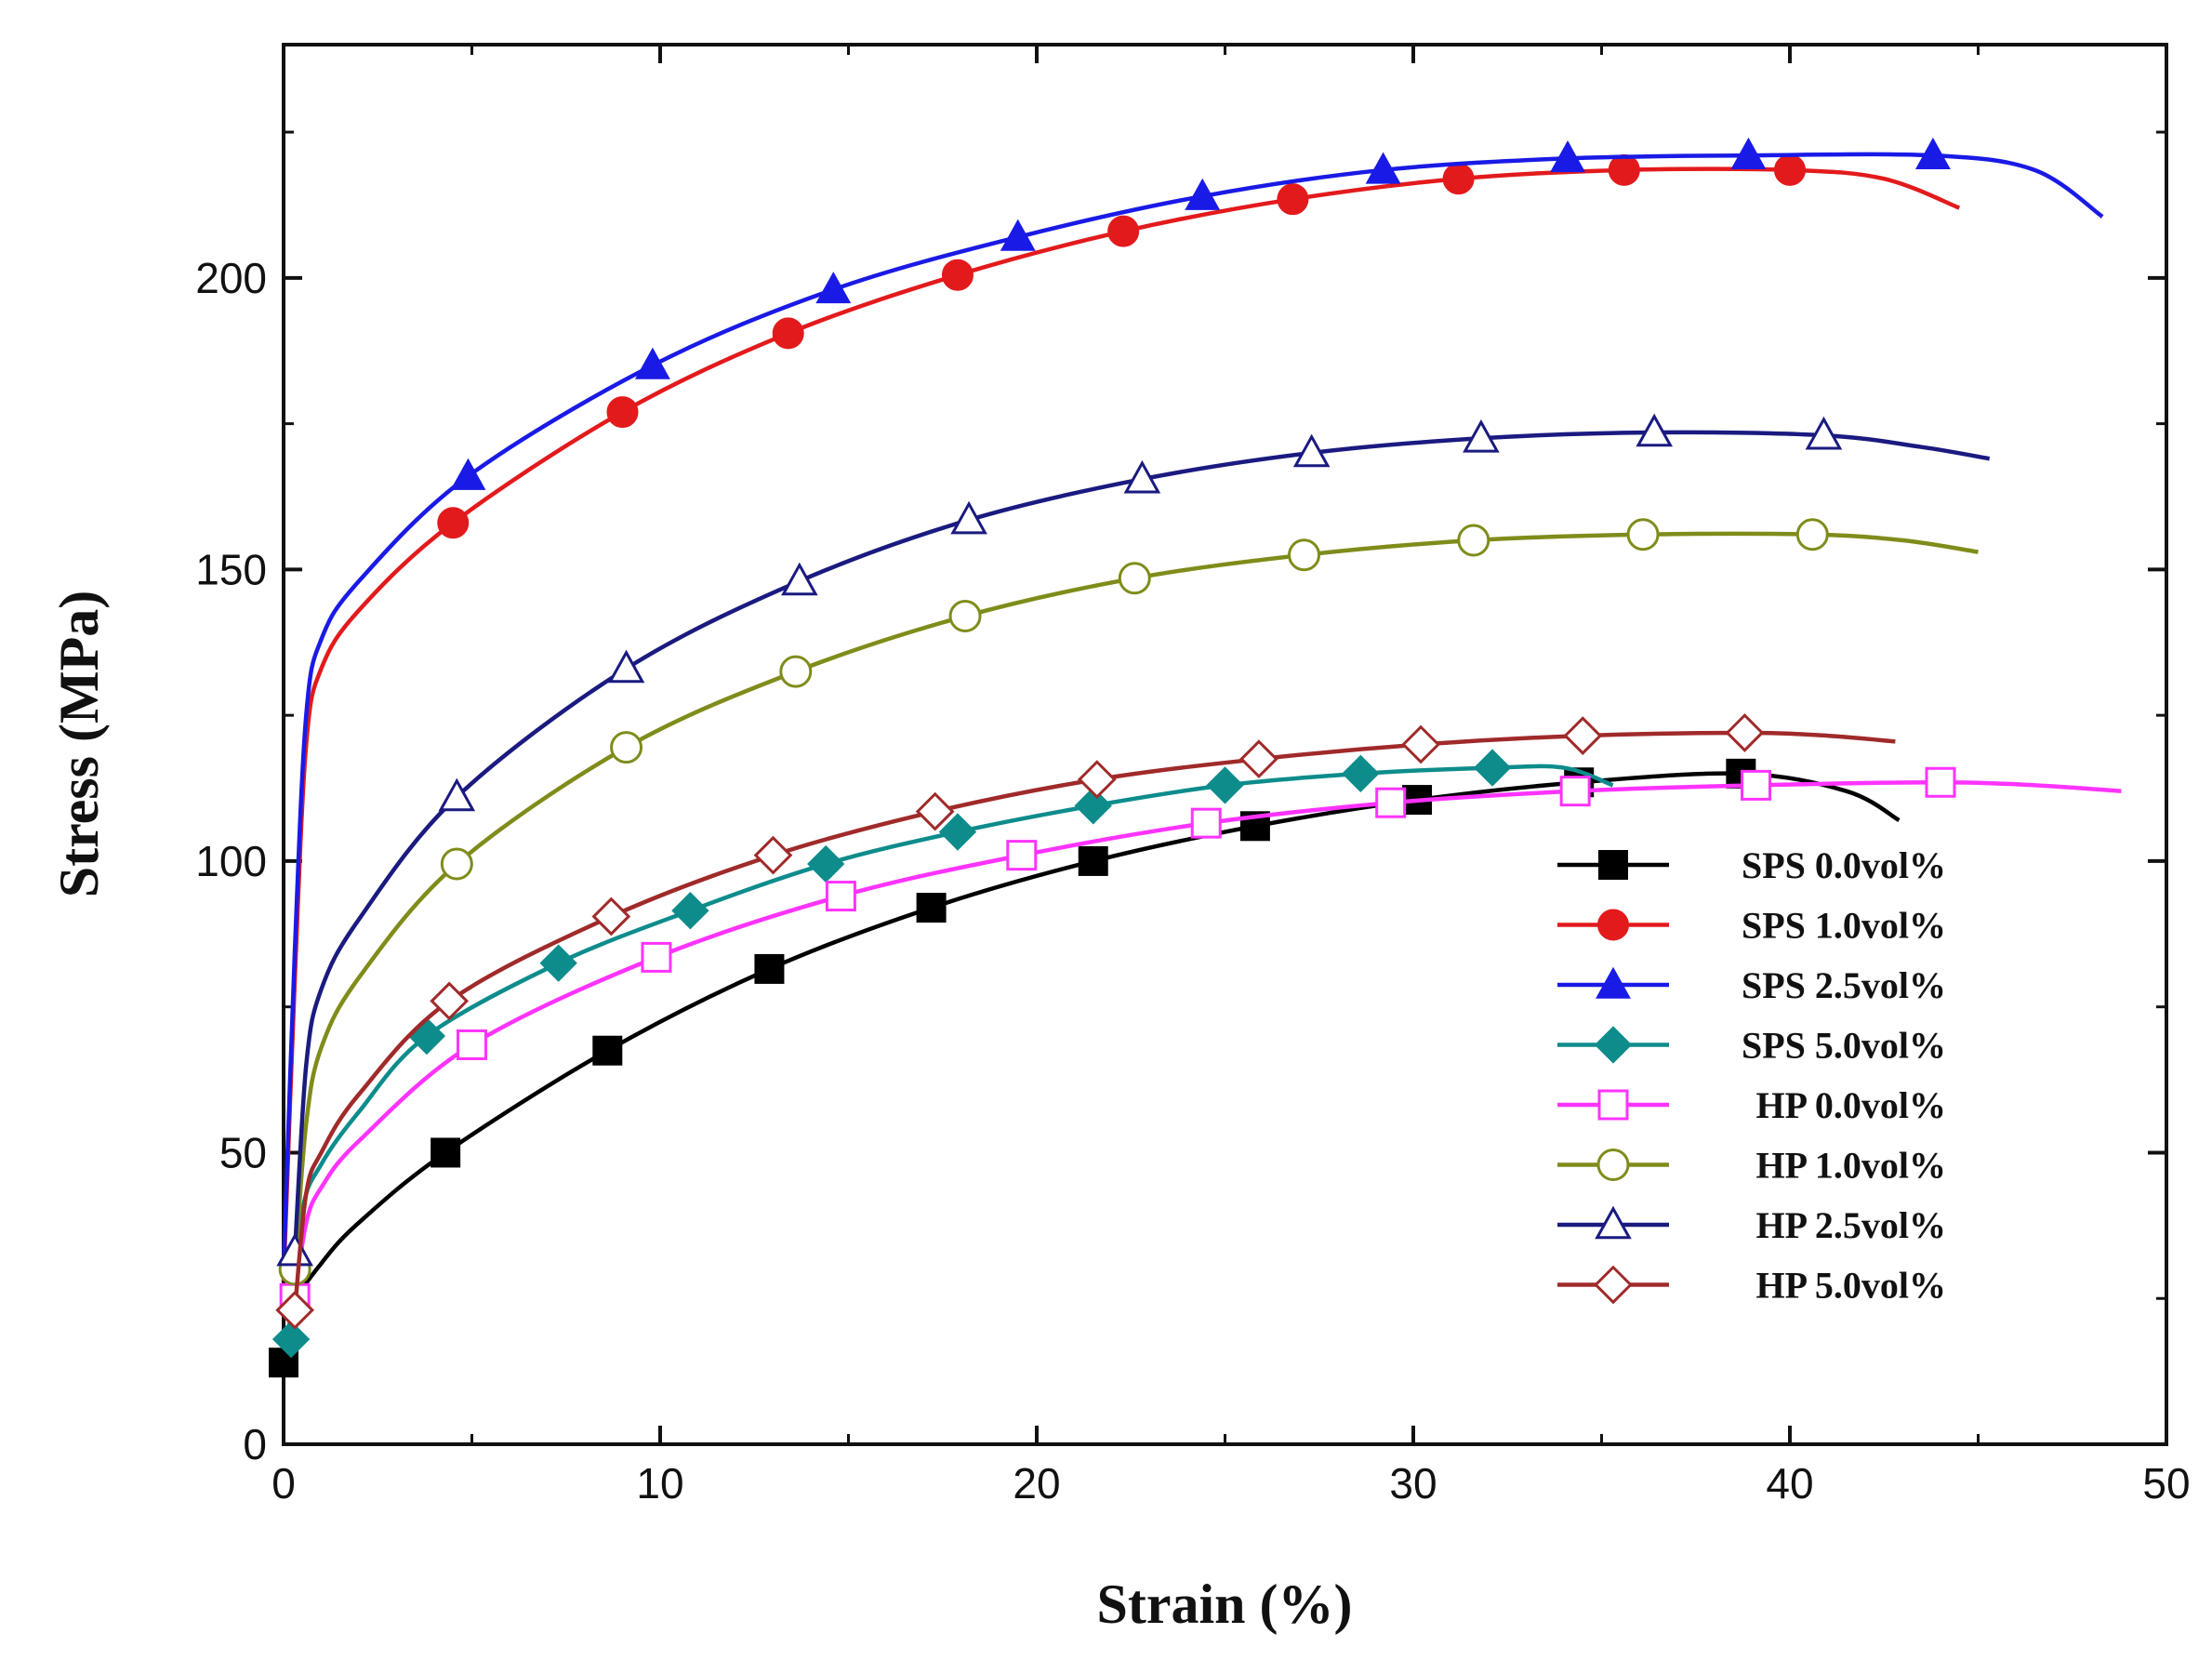 The width and height of the screenshot is (2212, 1660). I want to click on x-tick-label: 30, so click(1413, 1483).